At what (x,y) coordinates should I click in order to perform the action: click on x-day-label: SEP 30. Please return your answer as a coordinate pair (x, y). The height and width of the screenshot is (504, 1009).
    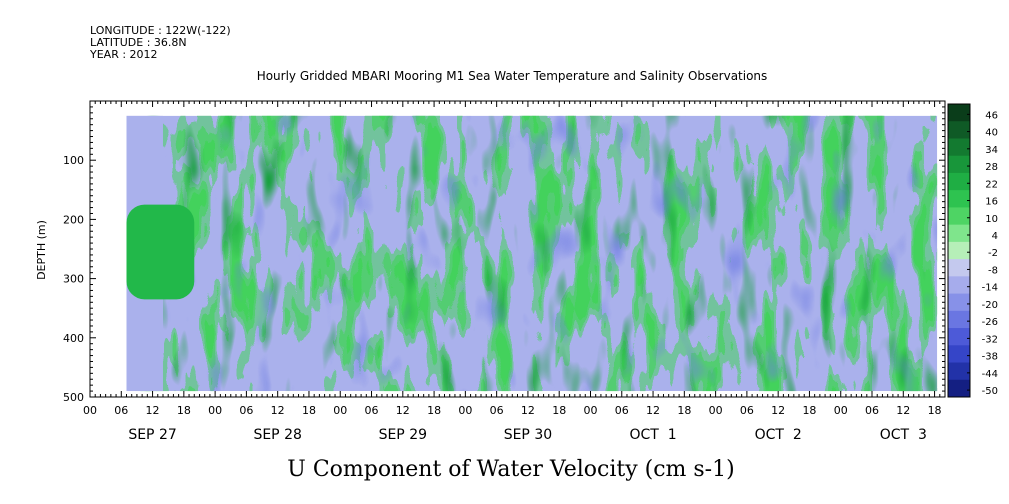
    Looking at the image, I should click on (528, 435).